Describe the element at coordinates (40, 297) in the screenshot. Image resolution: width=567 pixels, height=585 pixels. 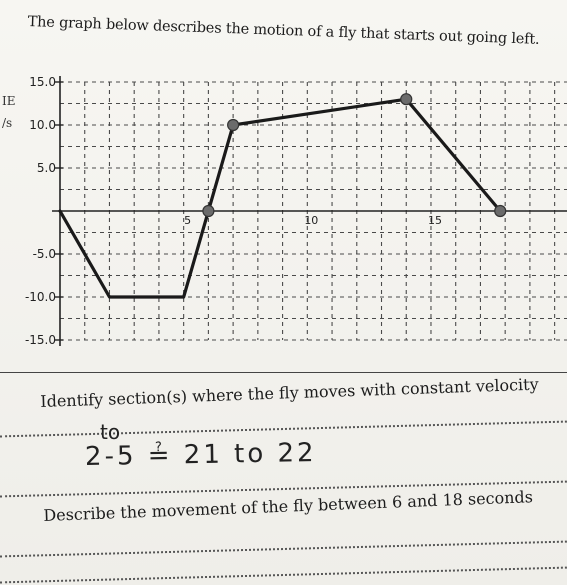
I see `y-tick-label: -10.0` at that location.